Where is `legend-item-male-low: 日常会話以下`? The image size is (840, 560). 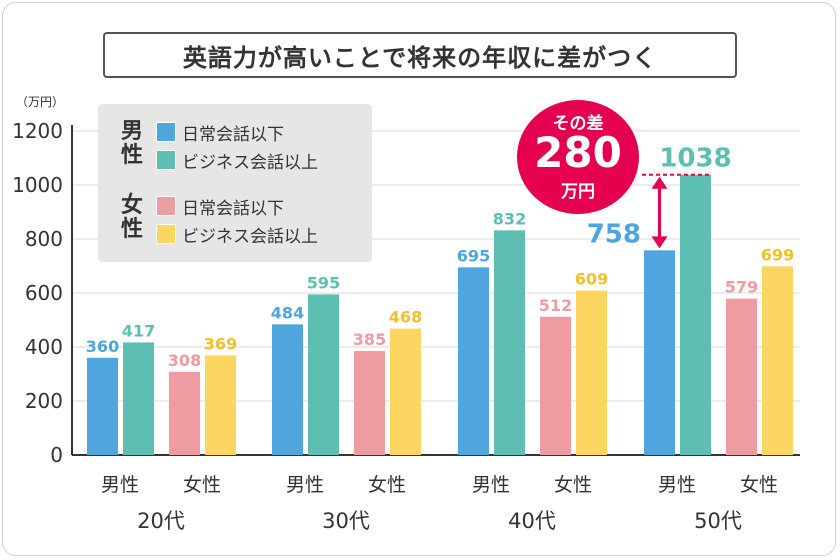 legend-item-male-low: 日常会話以下 is located at coordinates (220, 132).